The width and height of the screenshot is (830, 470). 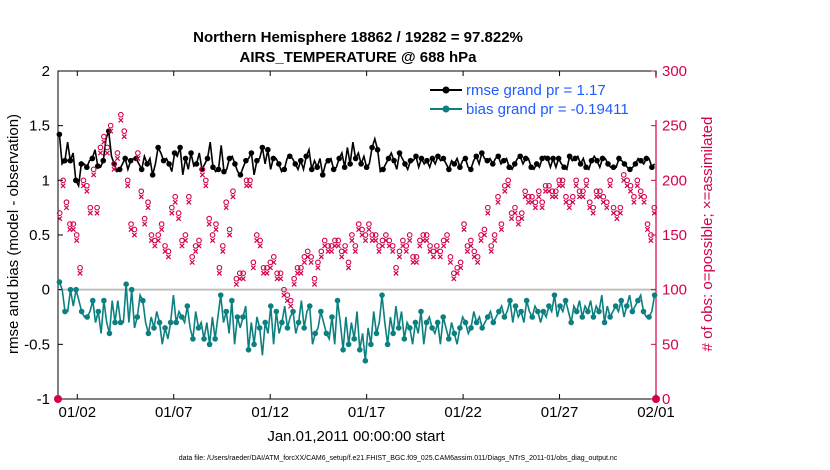 What do you see at coordinates (270, 412) in the screenshot?
I see `x-tick-label: 01/12` at bounding box center [270, 412].